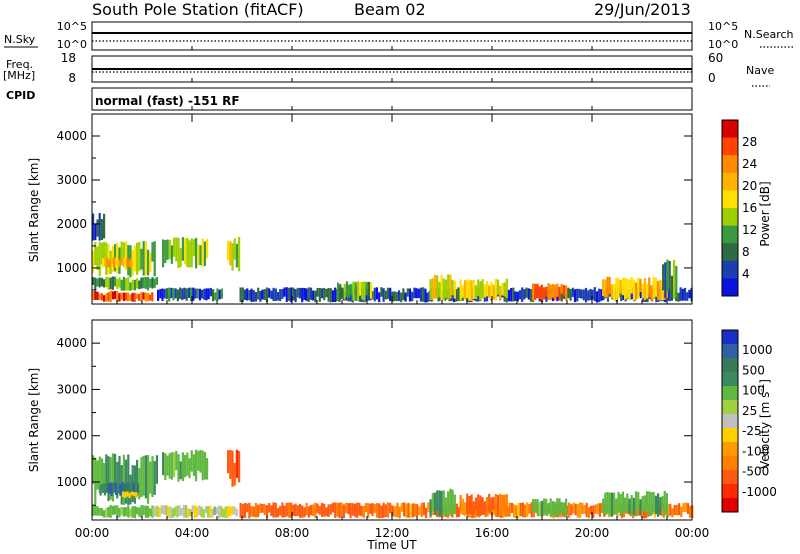 This screenshot has width=800, height=554. What do you see at coordinates (749, 230) in the screenshot?
I see `power-colorbar-label: 12` at bounding box center [749, 230].